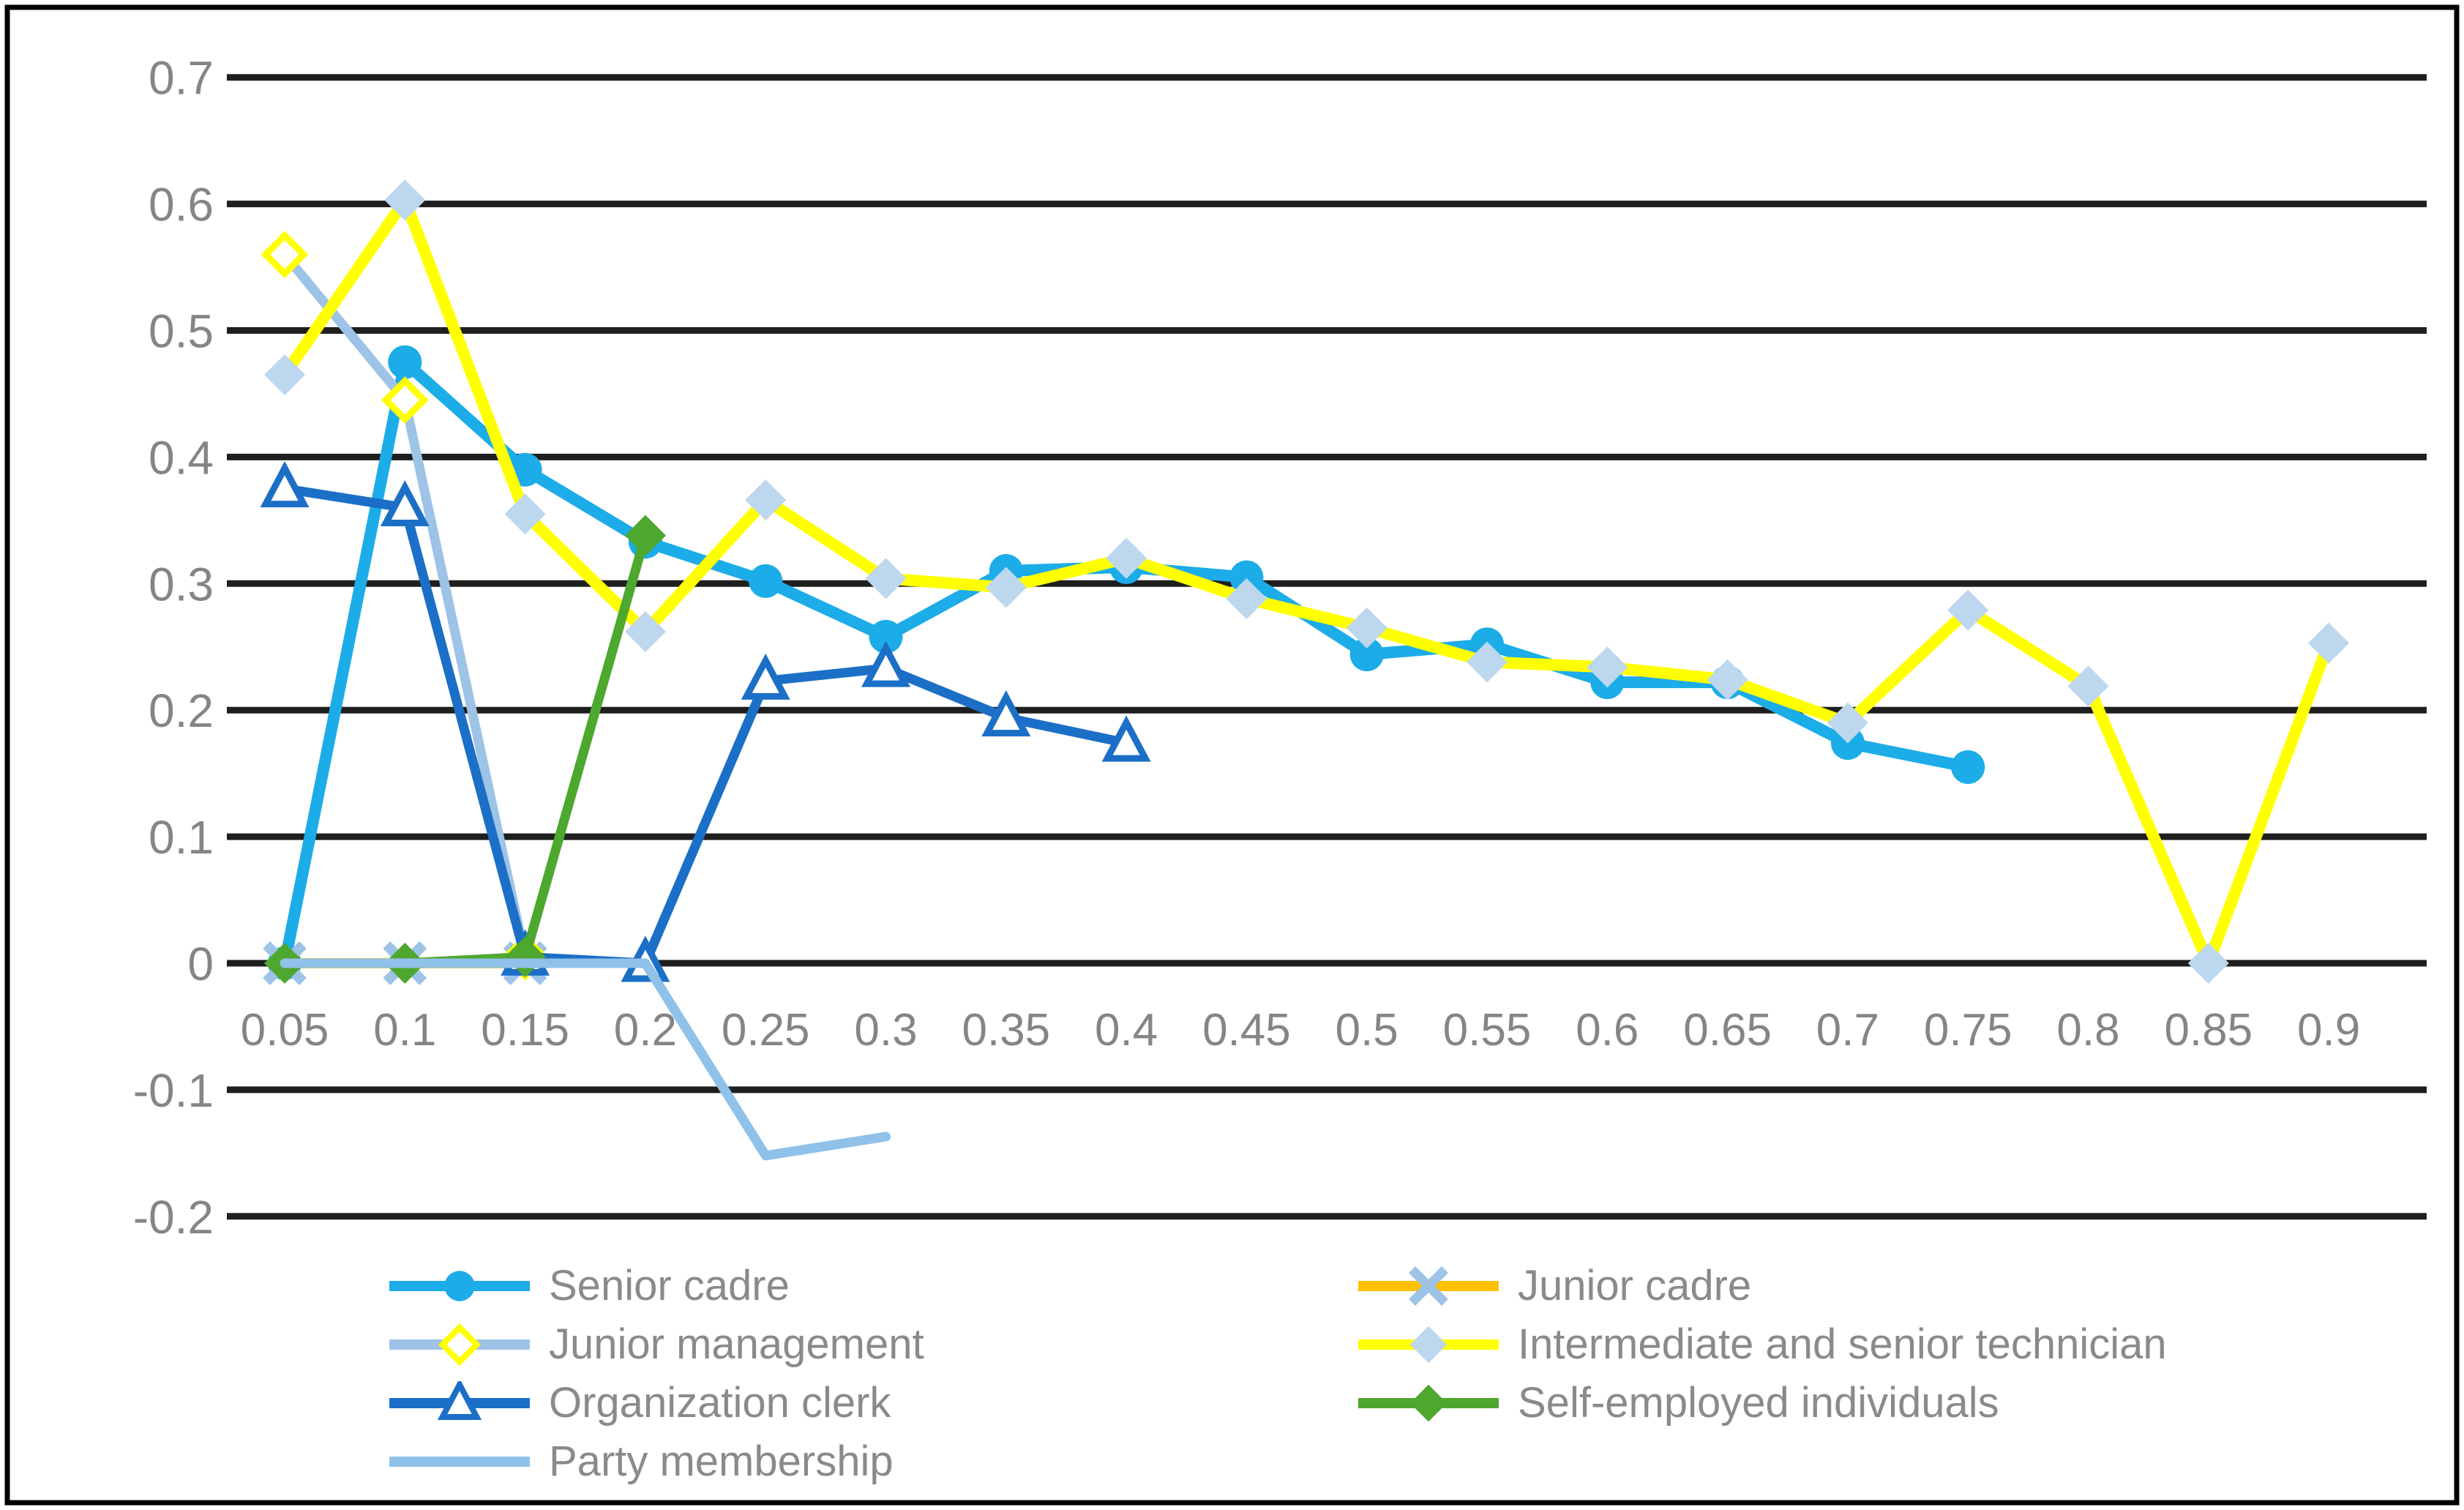  I want to click on y-tick-label: 0.1, so click(181, 838).